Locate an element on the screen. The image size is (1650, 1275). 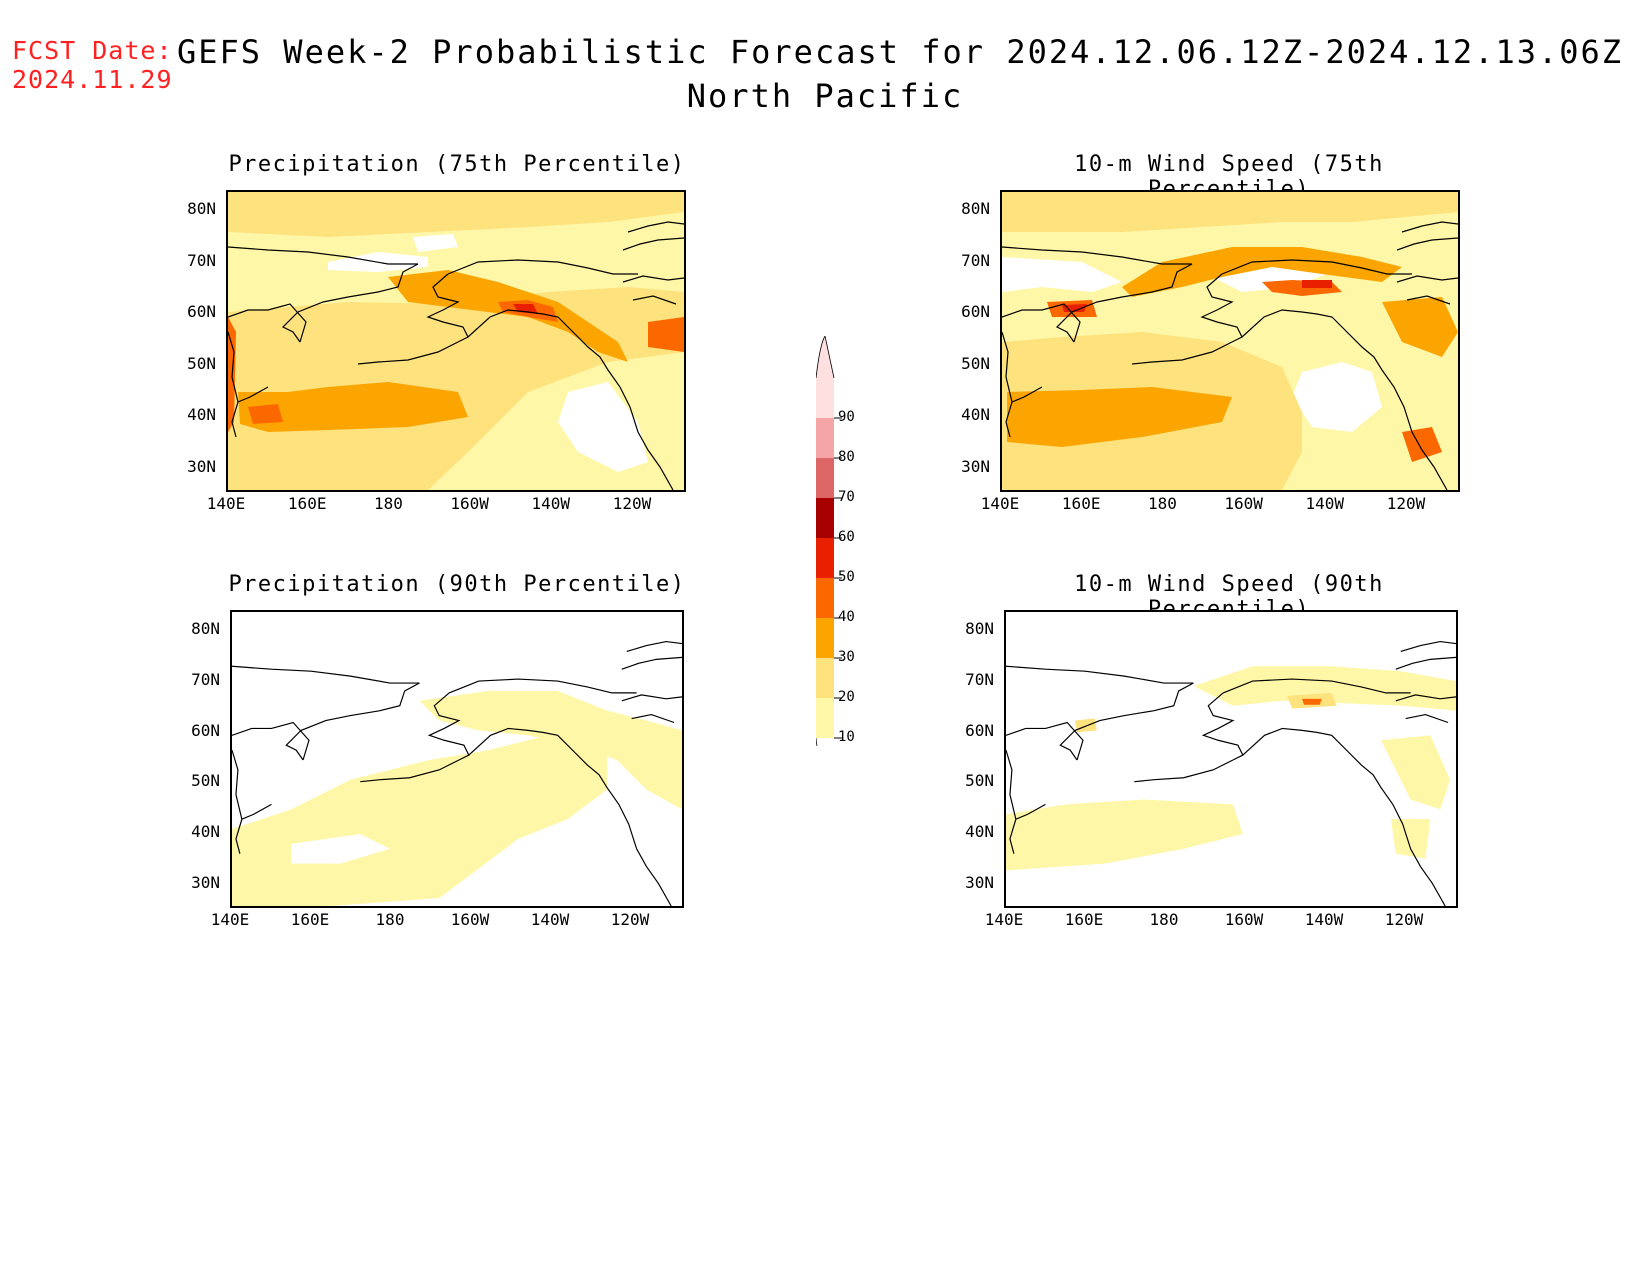
panel-title-precip75: Precipitation (75th Percentile) is located at coordinates (457, 164).